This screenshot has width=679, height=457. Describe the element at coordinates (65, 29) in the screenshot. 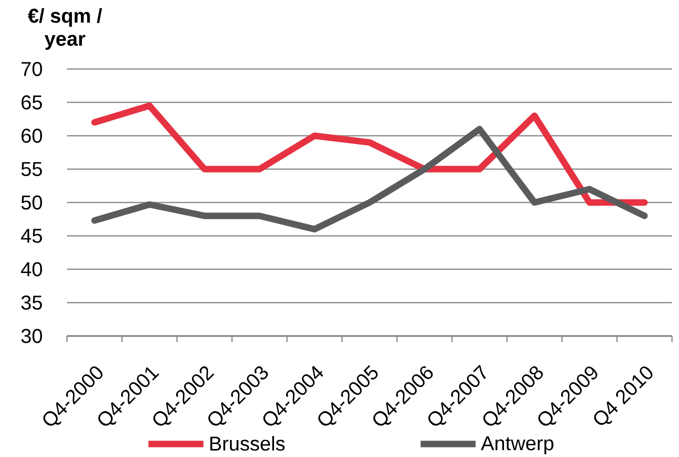

I see `y-axis-title: €/ sqm / year` at that location.